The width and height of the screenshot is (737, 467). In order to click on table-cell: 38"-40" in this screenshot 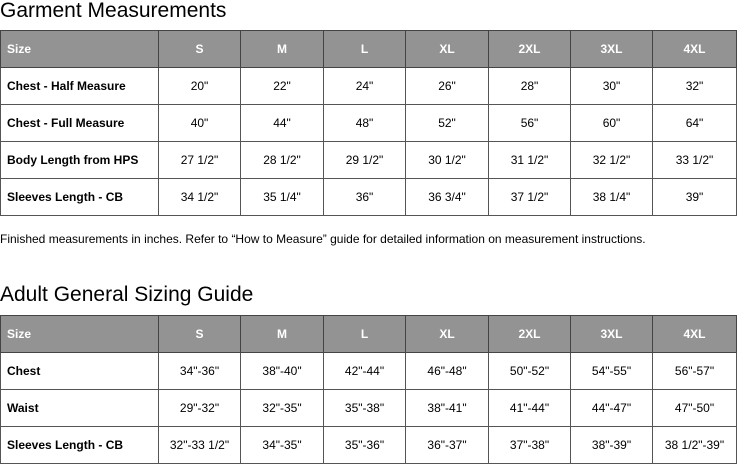, I will do `click(282, 371)`.